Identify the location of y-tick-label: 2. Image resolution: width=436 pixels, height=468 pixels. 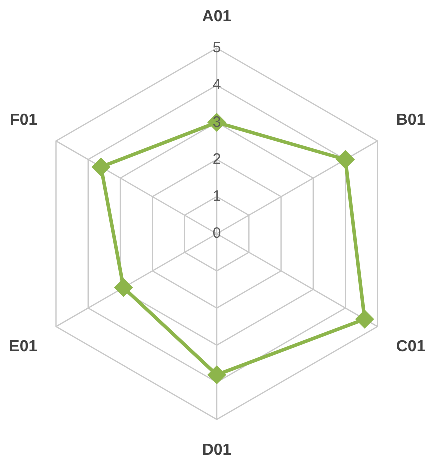
(217, 159).